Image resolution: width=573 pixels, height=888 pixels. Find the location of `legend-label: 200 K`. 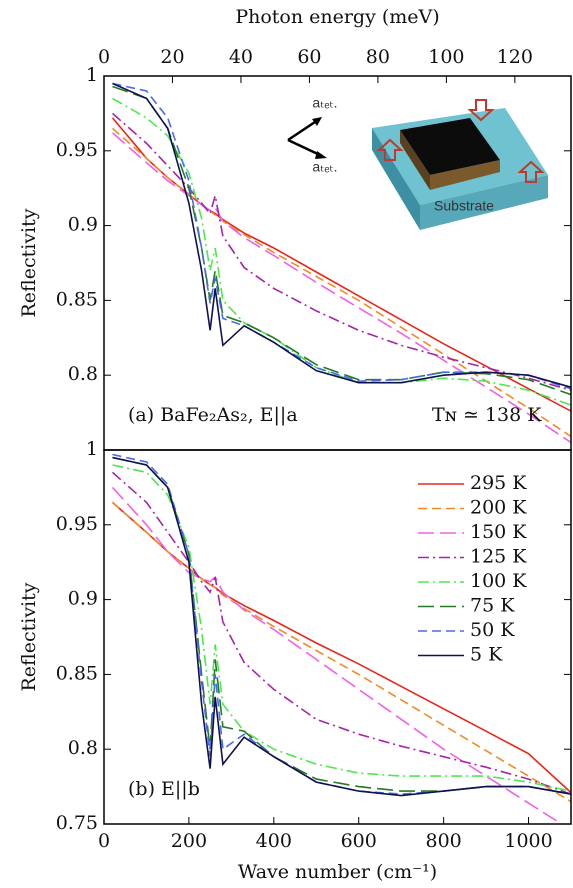

legend-label: 200 K is located at coordinates (498, 508).